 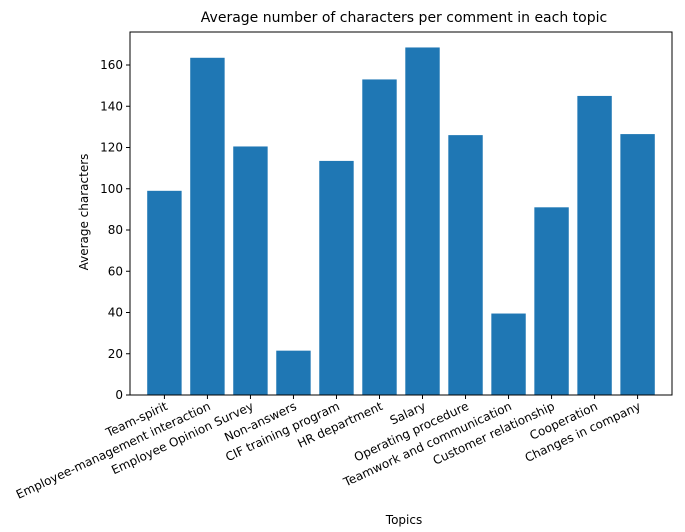 What do you see at coordinates (207, 226) in the screenshot?
I see `bar-employee-management-interaction` at bounding box center [207, 226].